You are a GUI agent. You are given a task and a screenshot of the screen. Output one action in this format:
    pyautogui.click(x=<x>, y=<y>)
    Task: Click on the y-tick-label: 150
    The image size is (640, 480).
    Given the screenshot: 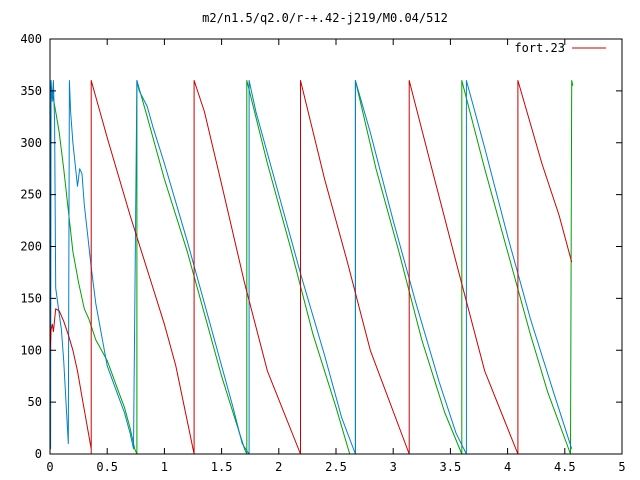 What is the action you would take?
    pyautogui.click(x=31, y=298)
    